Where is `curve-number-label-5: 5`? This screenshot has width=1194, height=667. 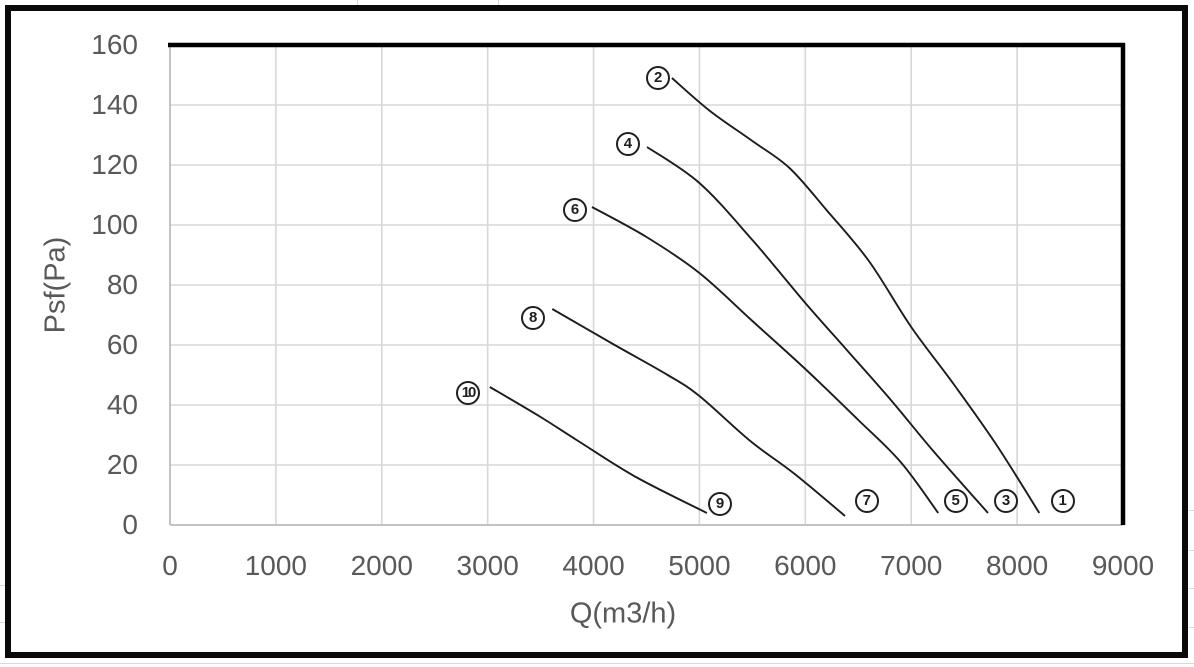 curve-number-label-5: 5 is located at coordinates (955, 501).